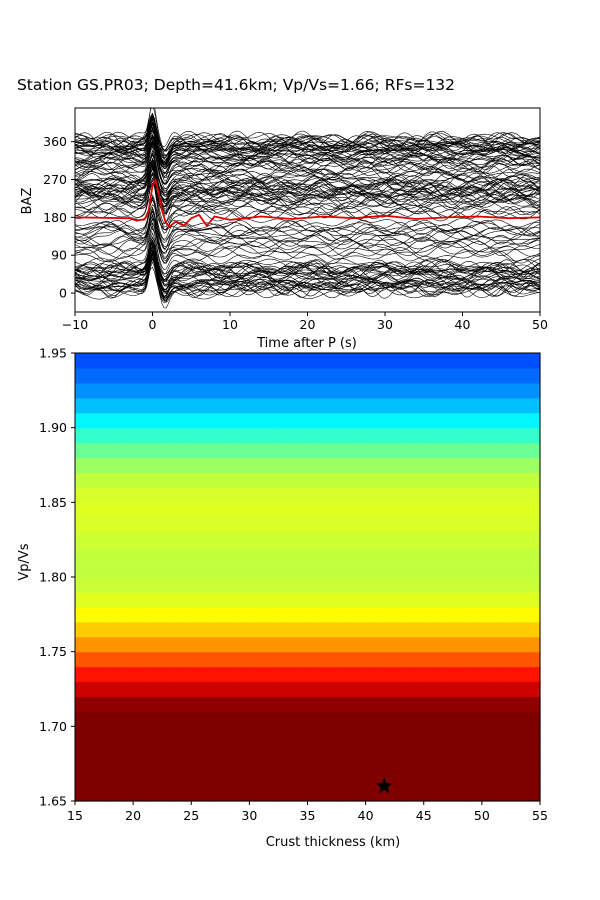 This screenshot has height=900, width=600. I want to click on bottom-x-tick-label: 55, so click(540, 815).